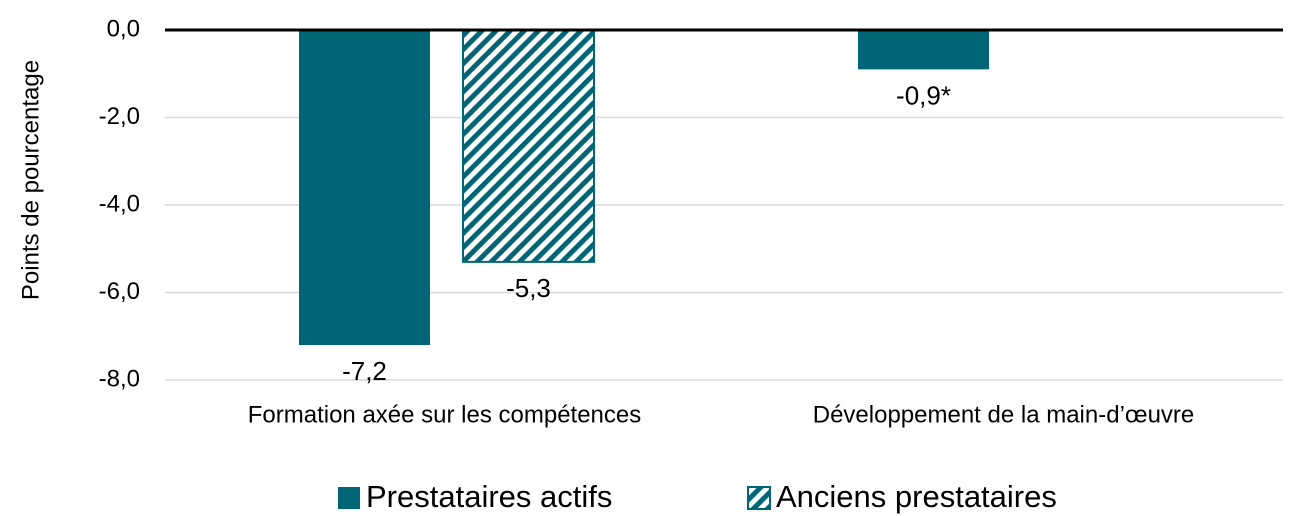 The image size is (1293, 516). Describe the element at coordinates (119, 203) in the screenshot. I see `y-tick-label: -4,0` at that location.